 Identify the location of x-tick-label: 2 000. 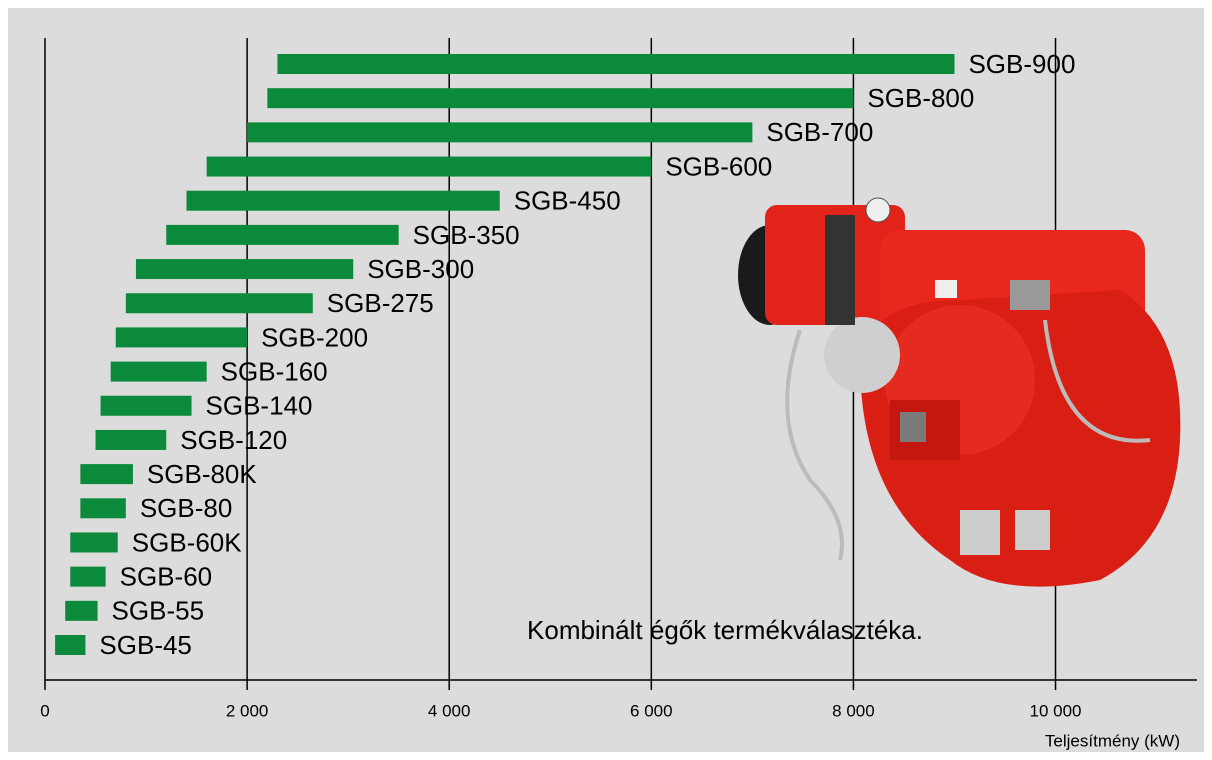
(247, 710).